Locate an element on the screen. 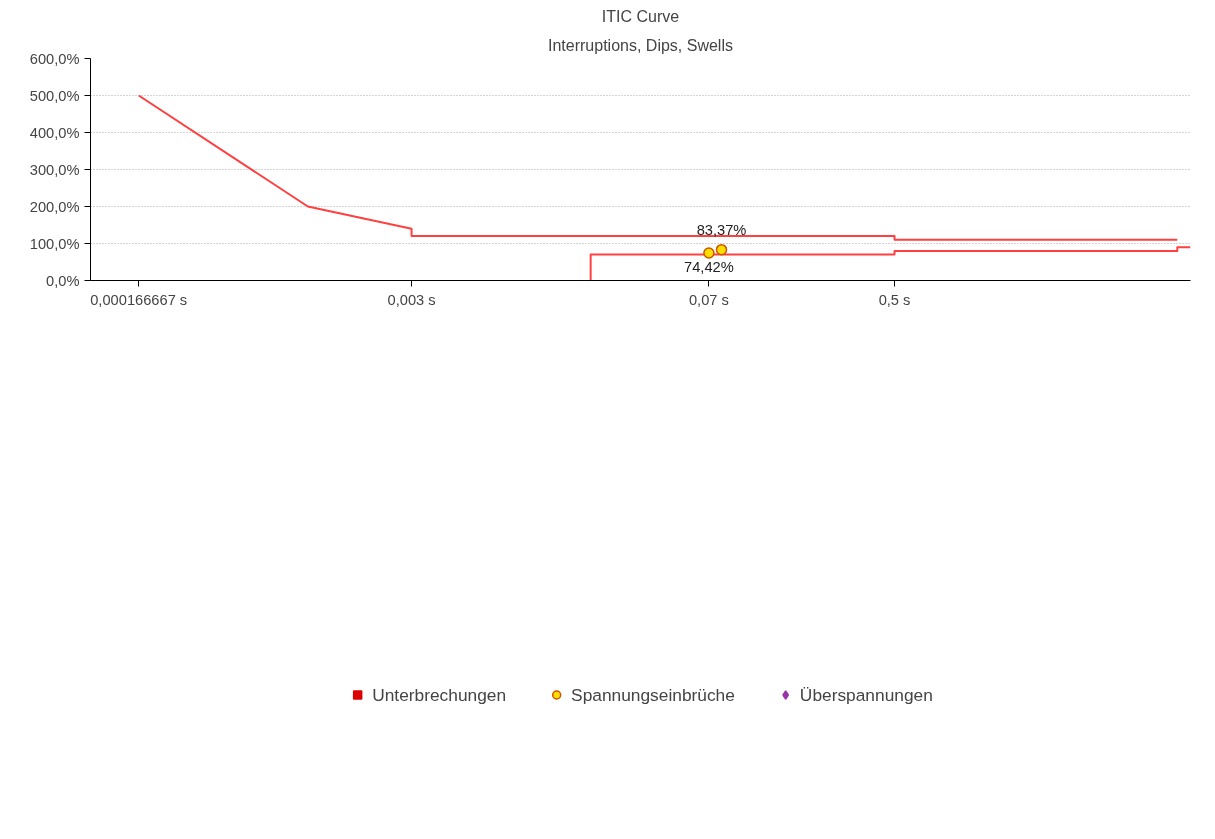 This screenshot has height=839, width=1215. chart-subtitle: Interruptions, Dips, Swells is located at coordinates (640, 45).